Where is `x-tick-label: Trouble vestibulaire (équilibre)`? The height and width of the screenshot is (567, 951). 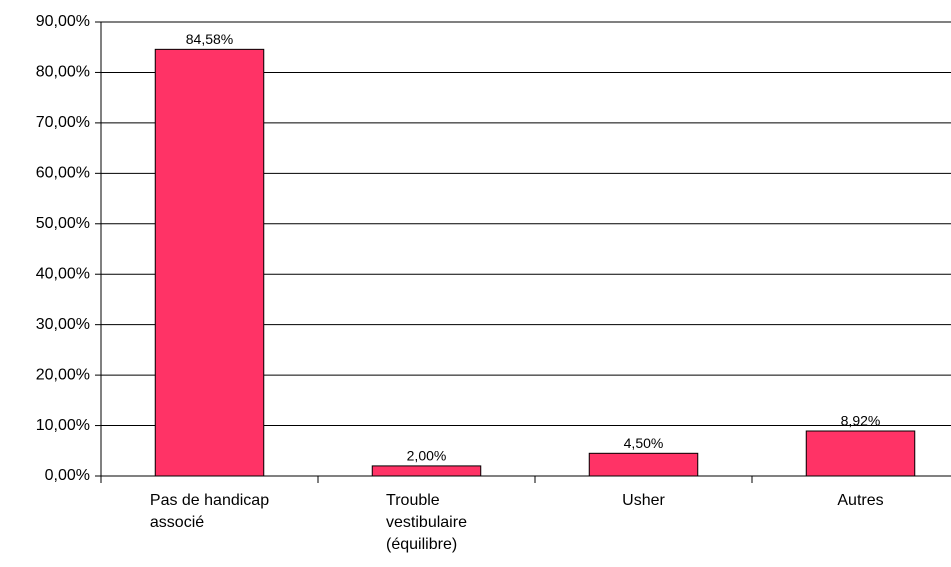 x-tick-label: Trouble vestibulaire (équilibre) is located at coordinates (426, 522).